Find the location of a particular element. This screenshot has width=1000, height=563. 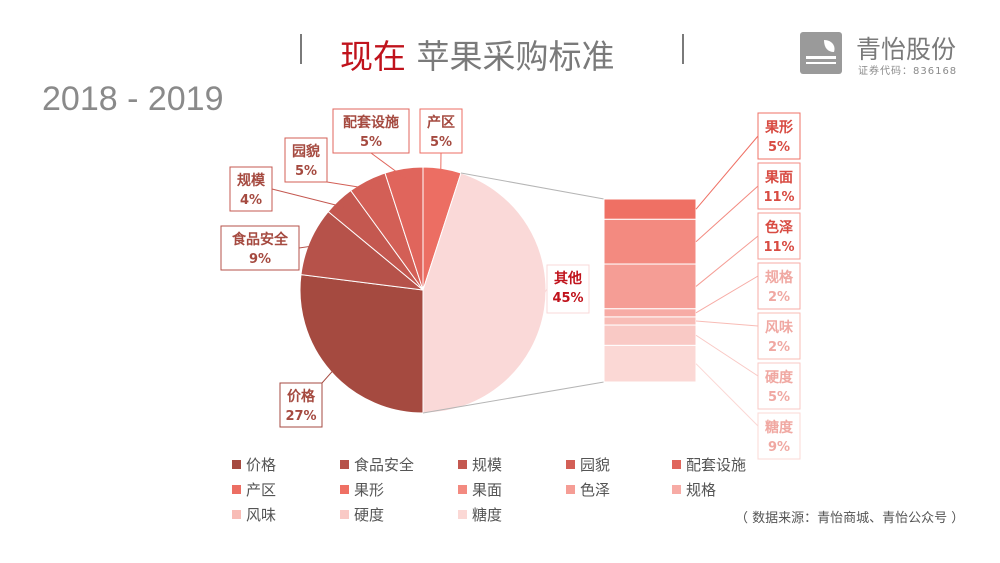

bar-segment-糖度 is located at coordinates (650, 363).